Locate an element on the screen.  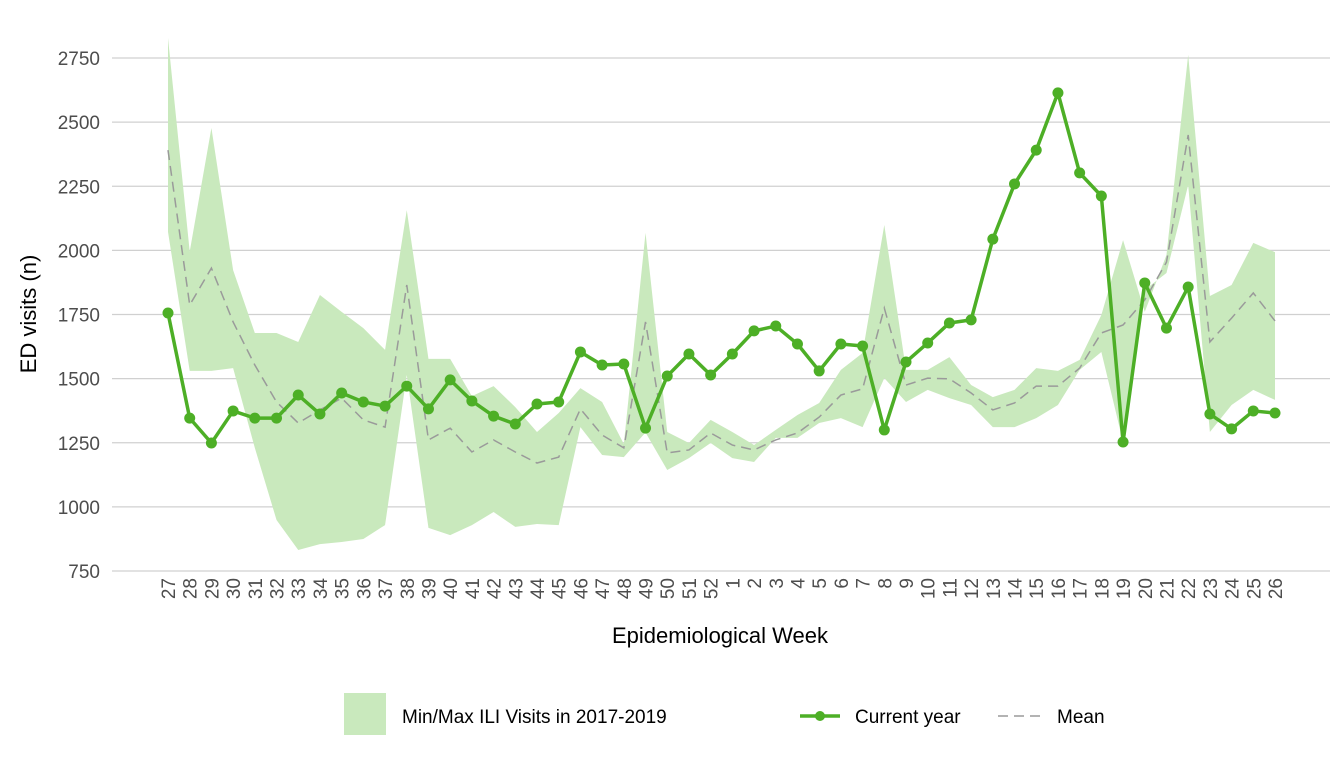
x-tick-label: 4 is located at coordinates (798, 583).